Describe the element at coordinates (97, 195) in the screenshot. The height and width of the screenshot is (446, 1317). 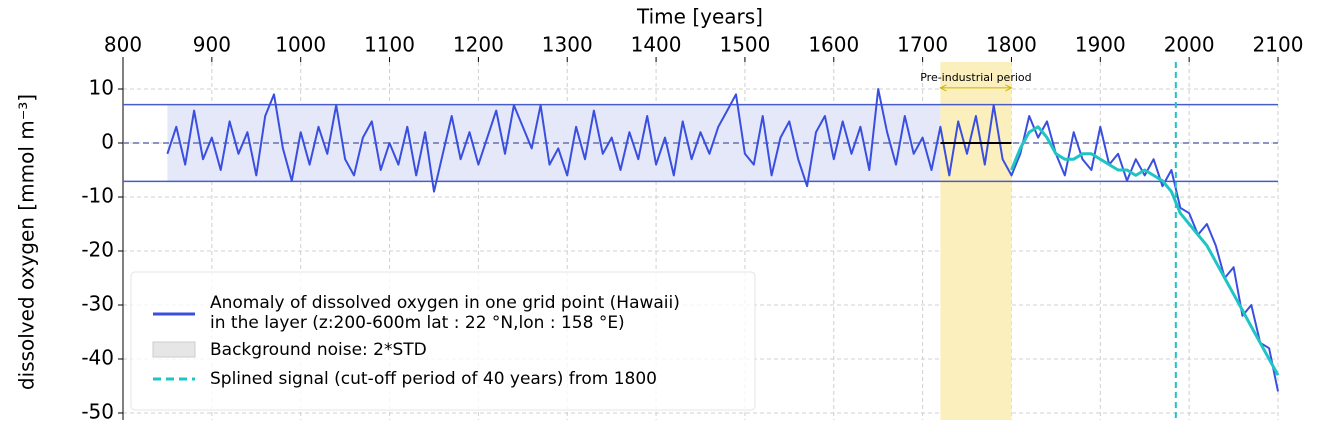
I see `y-tick-label: -10` at that location.